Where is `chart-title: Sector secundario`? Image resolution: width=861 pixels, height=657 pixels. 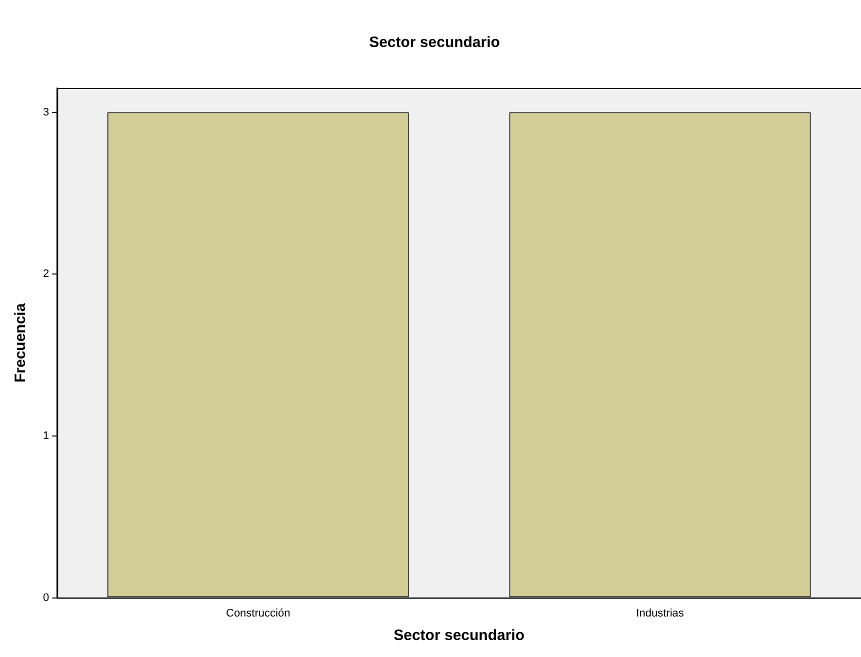
chart-title: Sector secundario is located at coordinates (434, 43).